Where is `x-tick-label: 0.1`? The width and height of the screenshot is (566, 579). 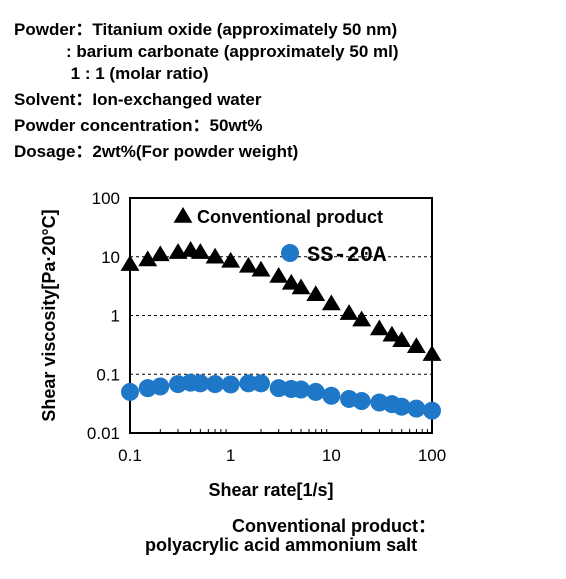 x-tick-label: 0.1 is located at coordinates (130, 455).